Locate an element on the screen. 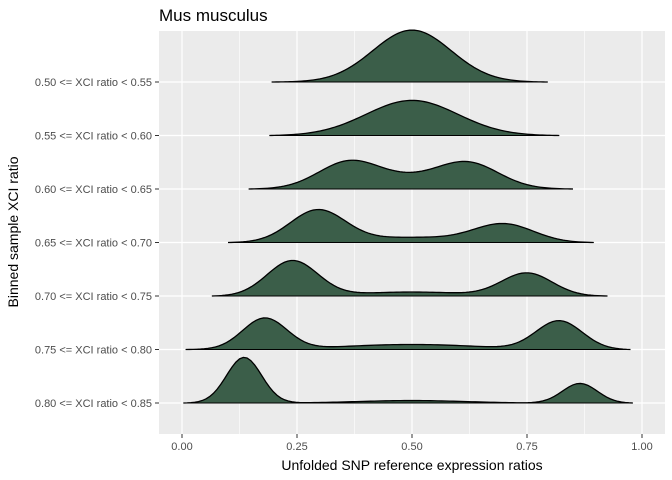  y-tick-label: 0.75 <= XCI ratio < 0.80 is located at coordinates (93, 351).